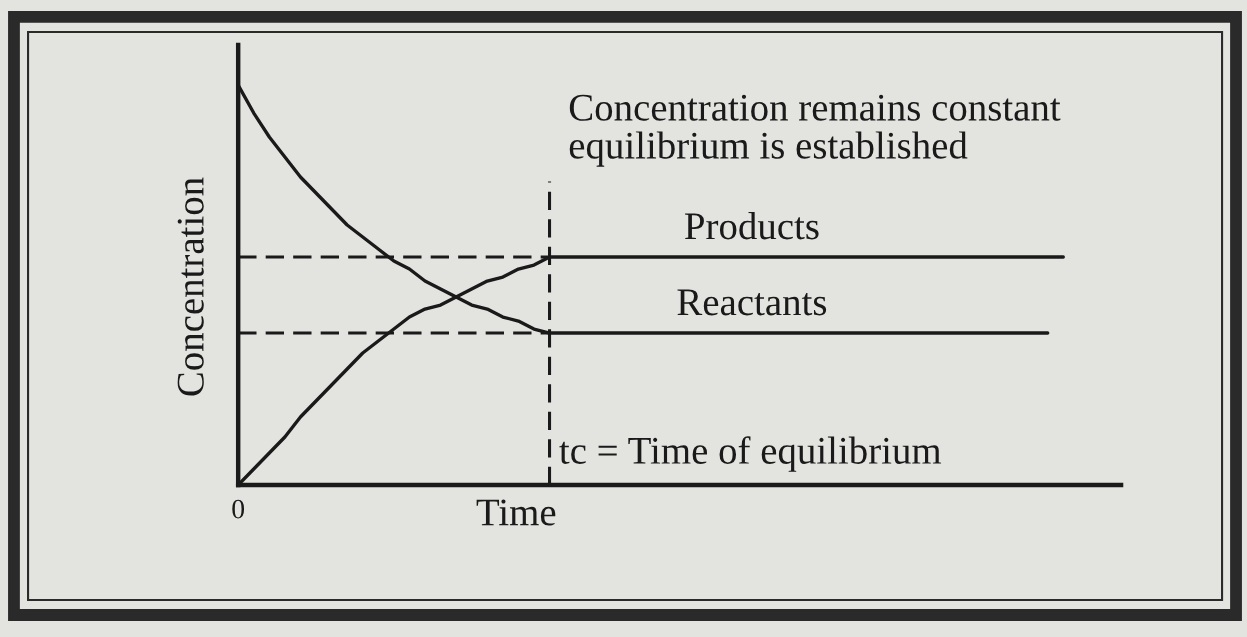 This screenshot has height=637, width=1247. Describe the element at coordinates (750, 454) in the screenshot. I see `annotation: tc = Time of equilibrium` at that location.